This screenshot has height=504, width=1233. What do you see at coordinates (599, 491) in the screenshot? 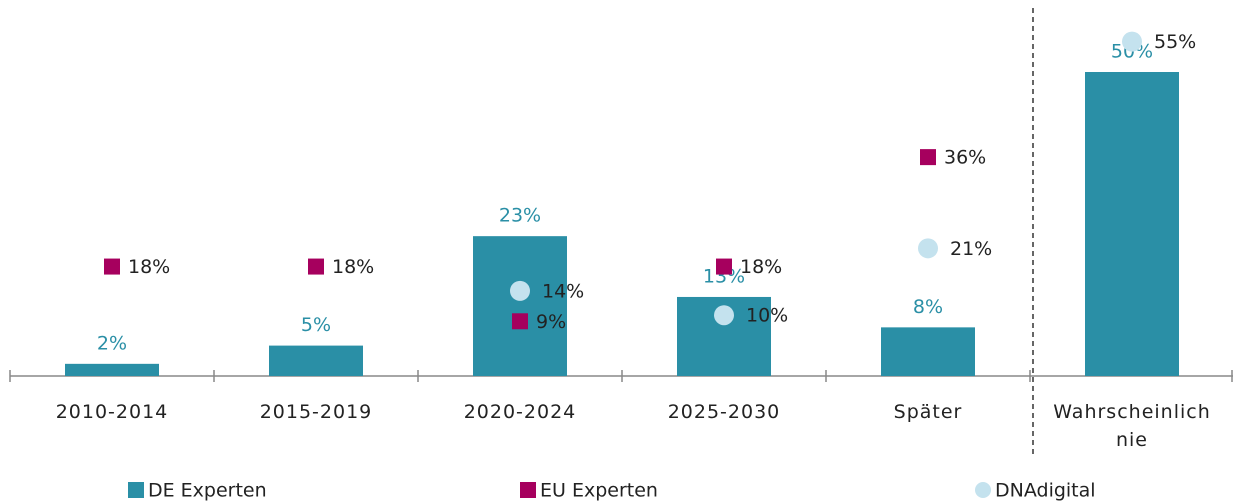
I see `legend-label: EU Experten` at bounding box center [599, 491].